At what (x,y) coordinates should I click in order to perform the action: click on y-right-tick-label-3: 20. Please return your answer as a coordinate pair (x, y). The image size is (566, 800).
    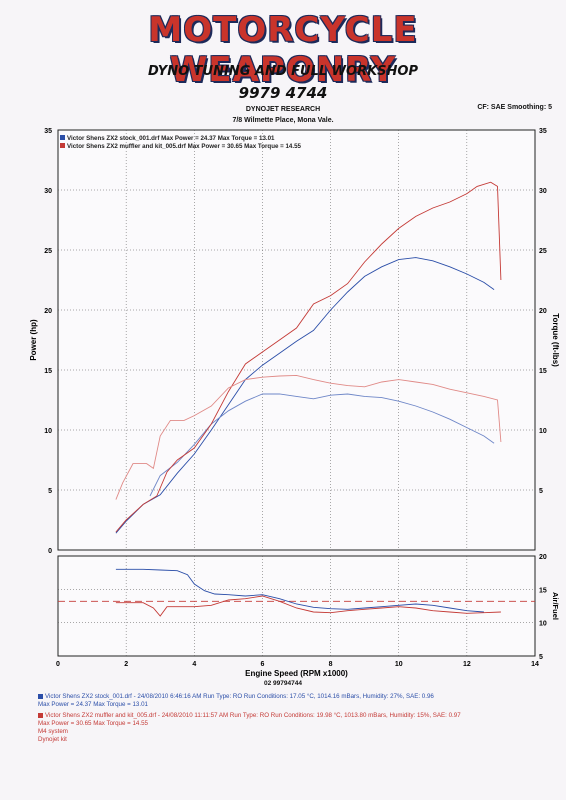
    Looking at the image, I should click on (543, 311).